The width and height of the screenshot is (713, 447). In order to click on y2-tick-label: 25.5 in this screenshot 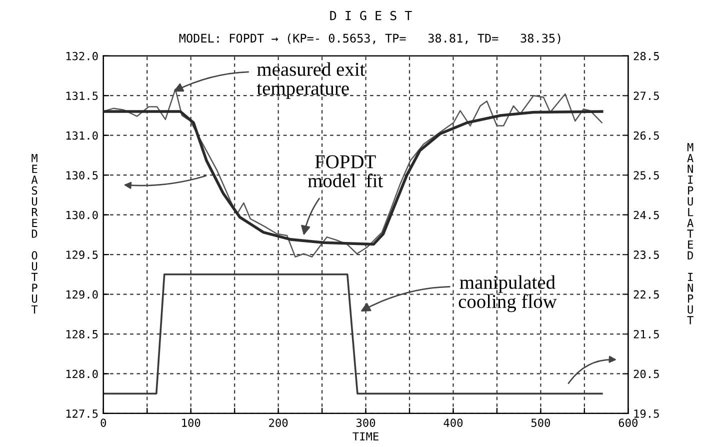, I will do `click(646, 175)`.